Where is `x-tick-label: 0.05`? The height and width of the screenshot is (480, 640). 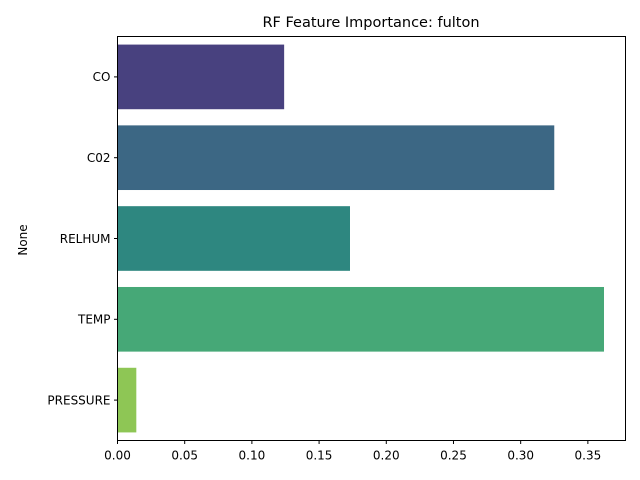
x-tick-label: 0.05 is located at coordinates (184, 456).